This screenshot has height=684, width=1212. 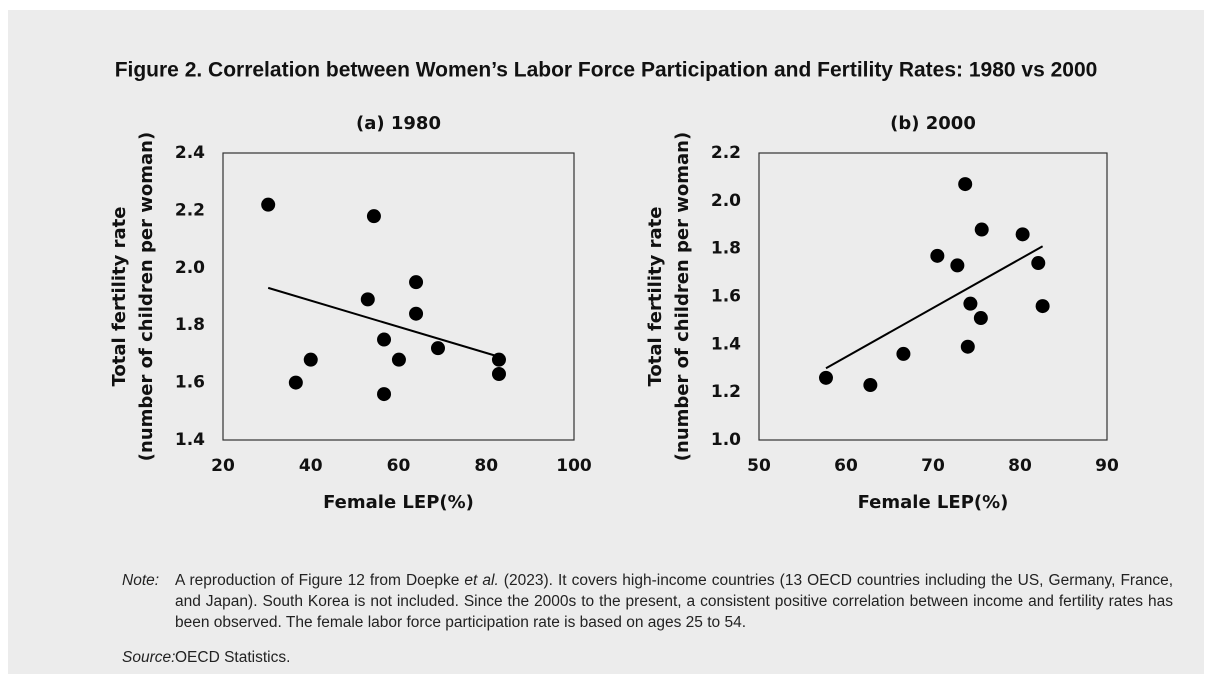 I want to click on source-label: Source:, so click(x=149, y=657).